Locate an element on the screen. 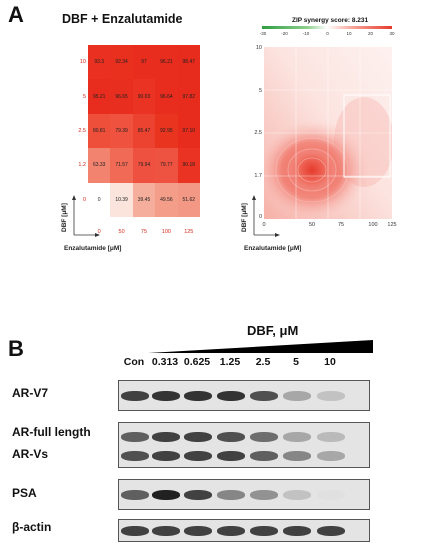  legend-tick: -20 is located at coordinates (284, 33).